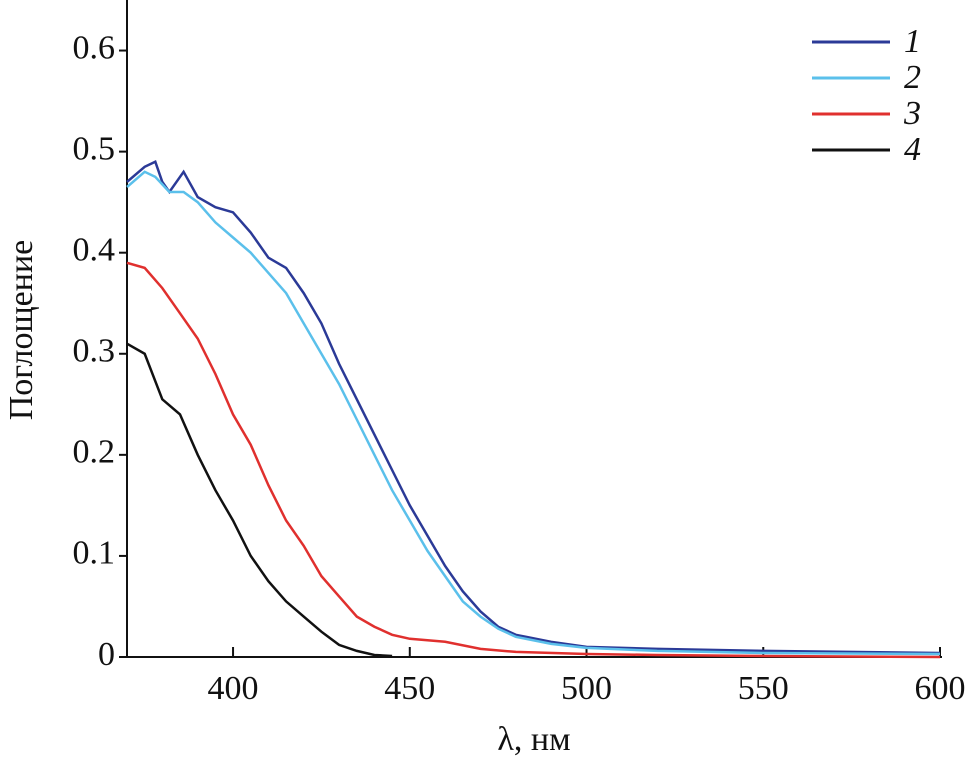 This screenshot has height=767, width=980. What do you see at coordinates (912, 113) in the screenshot?
I see `legend-label: 3` at bounding box center [912, 113].